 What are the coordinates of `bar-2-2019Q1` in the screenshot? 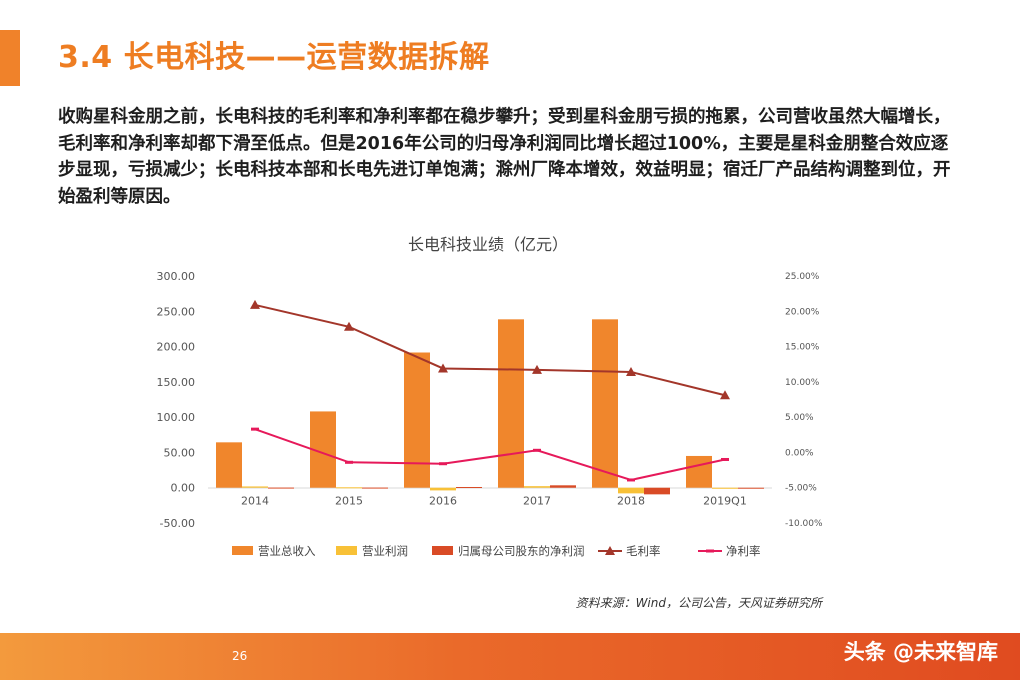 It's located at (725, 488).